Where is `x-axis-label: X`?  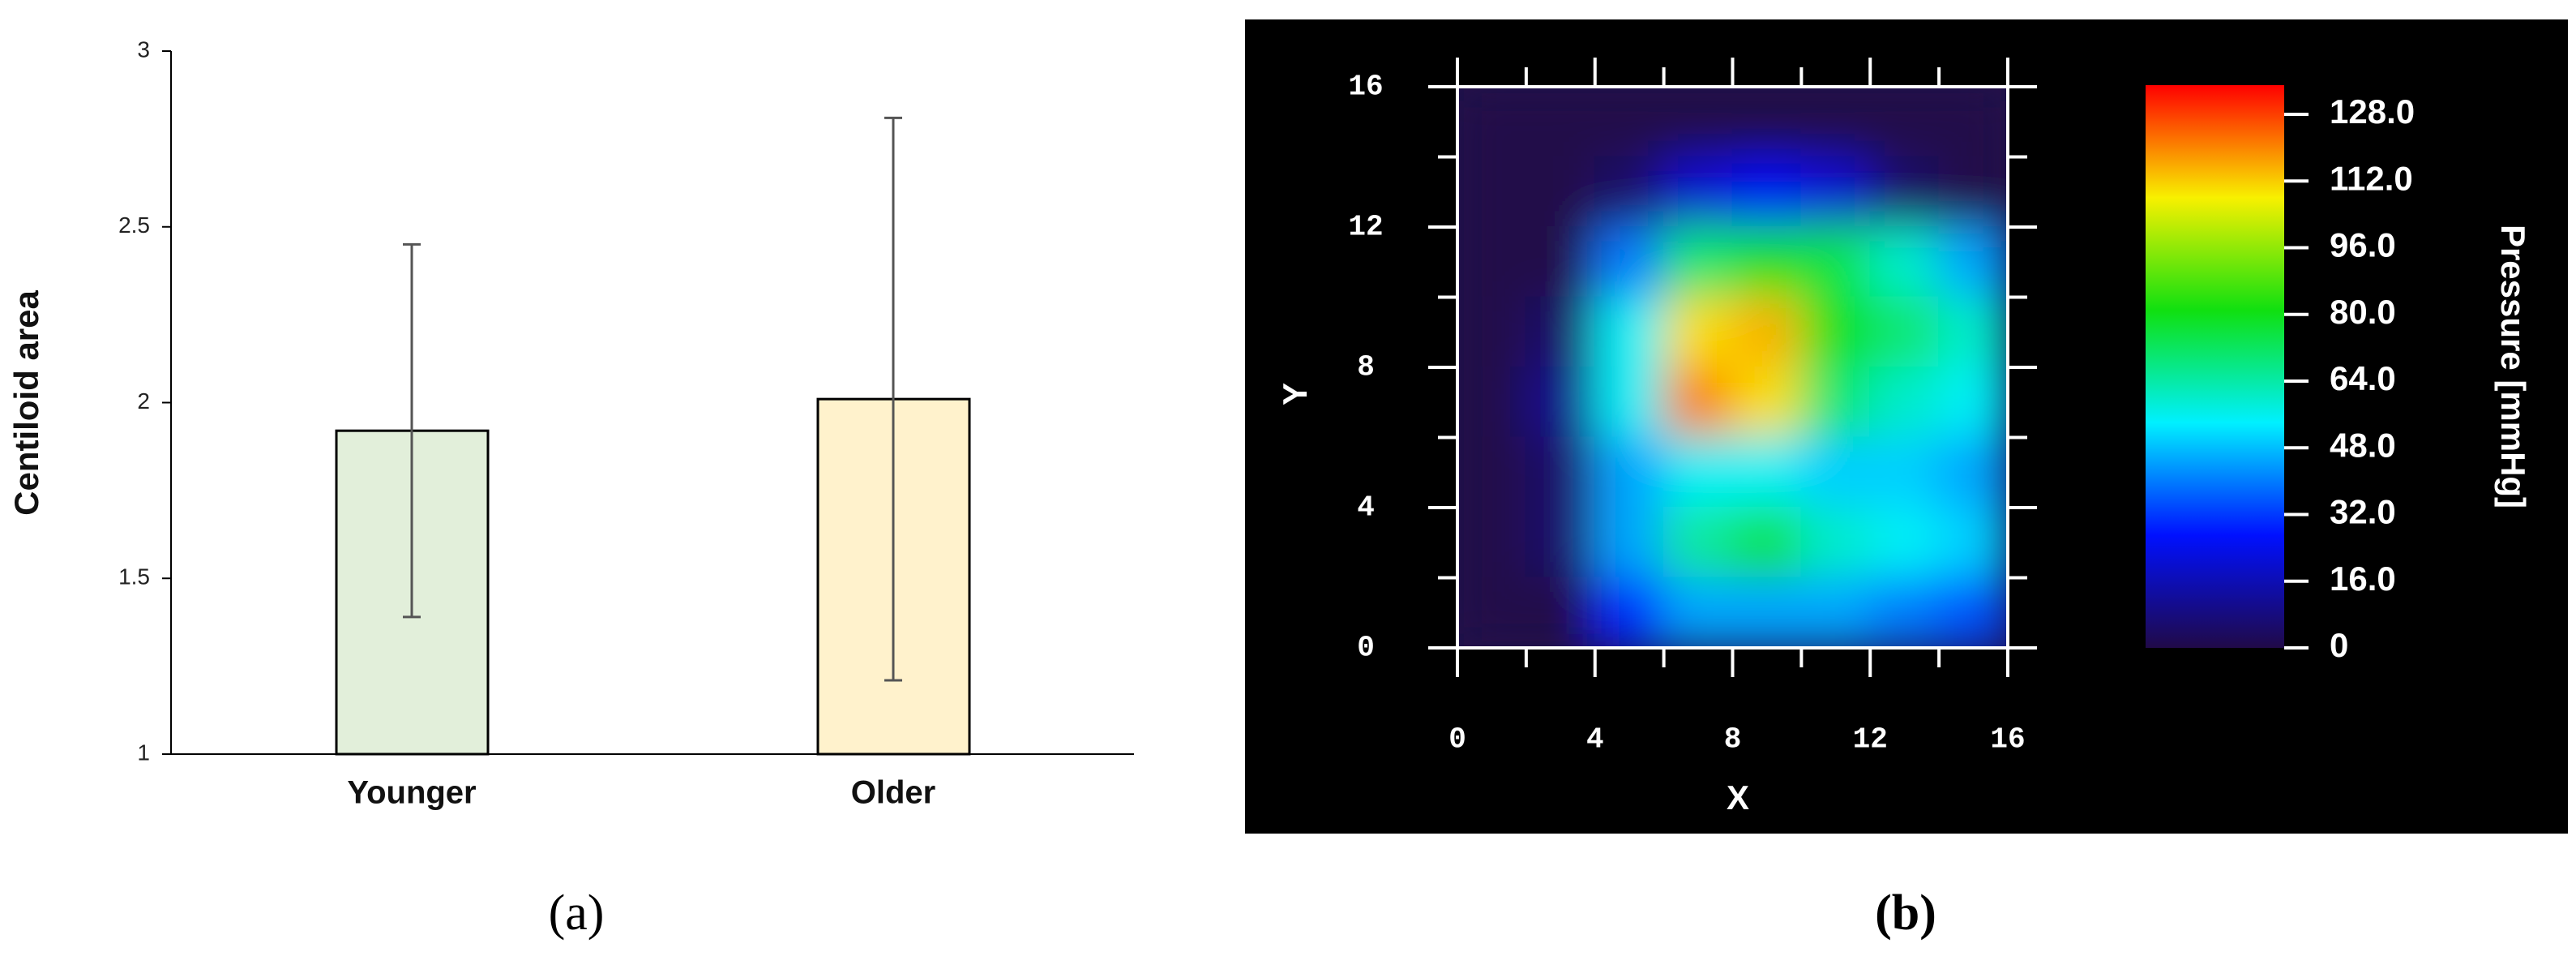
x-axis-label: X is located at coordinates (1738, 797).